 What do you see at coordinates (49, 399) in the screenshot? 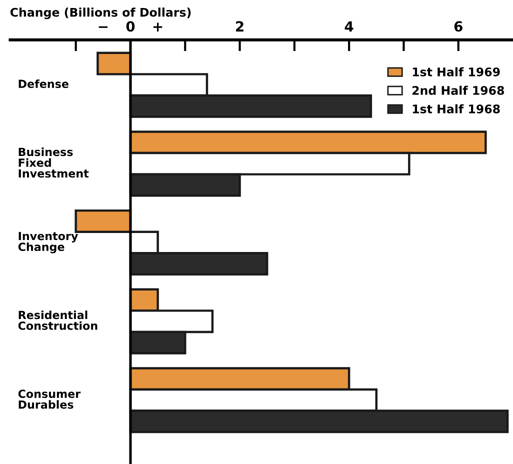
I see `y-tick-label: Consumer Durables` at bounding box center [49, 399].